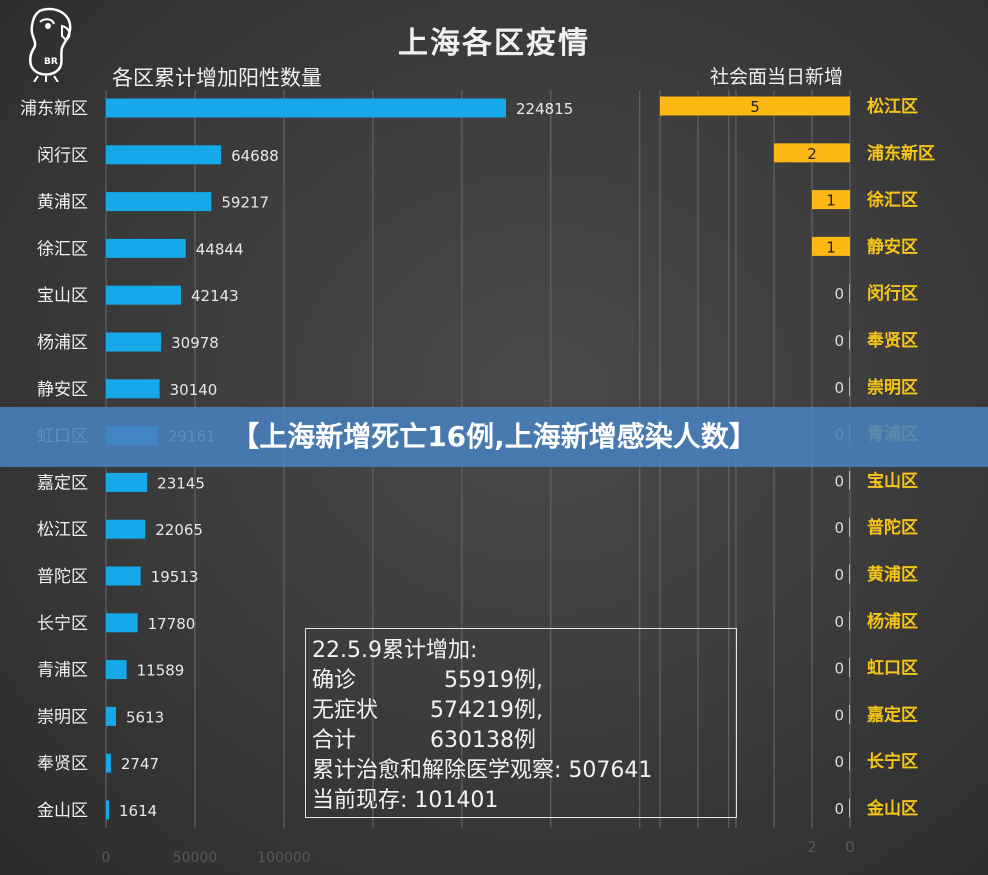 Image resolution: width=988 pixels, height=875 pixels. What do you see at coordinates (283, 858) in the screenshot?
I see `left-x-tick-label: 100000` at bounding box center [283, 858].